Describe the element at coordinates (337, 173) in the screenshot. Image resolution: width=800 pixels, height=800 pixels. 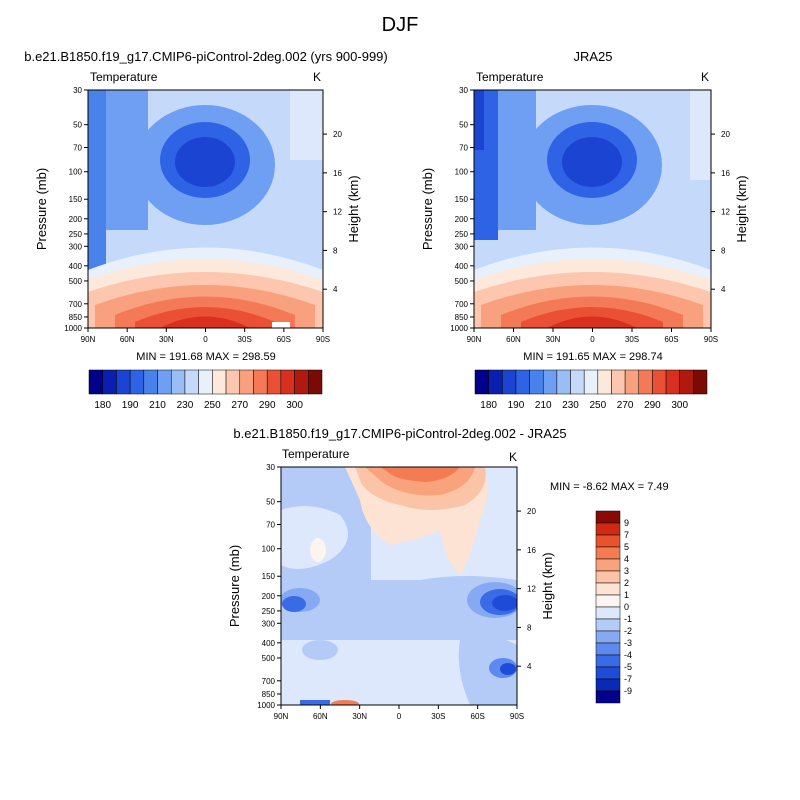
I see `height-tick-label: 16` at that location.